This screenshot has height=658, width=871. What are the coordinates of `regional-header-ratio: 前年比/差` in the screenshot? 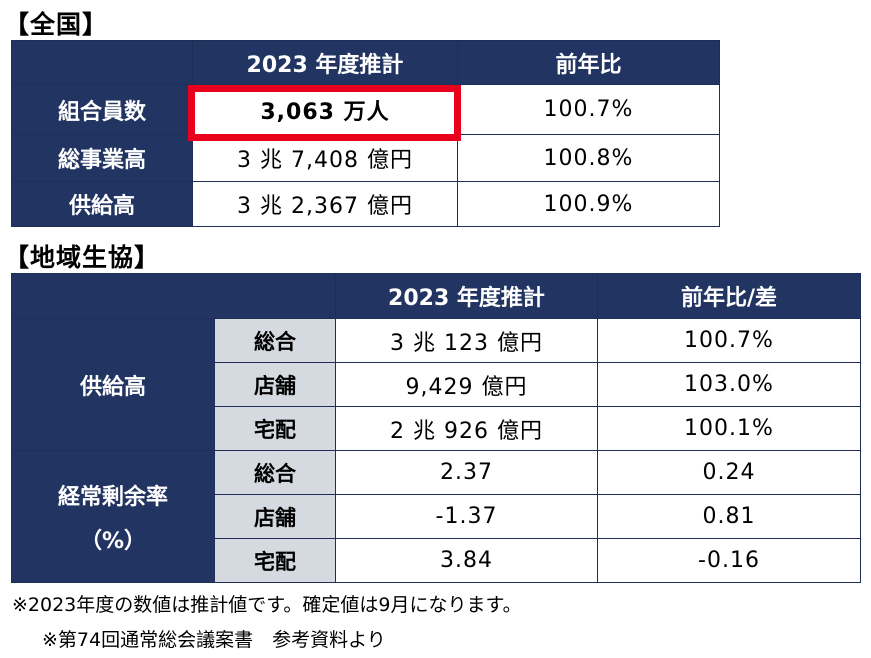 It's located at (729, 296).